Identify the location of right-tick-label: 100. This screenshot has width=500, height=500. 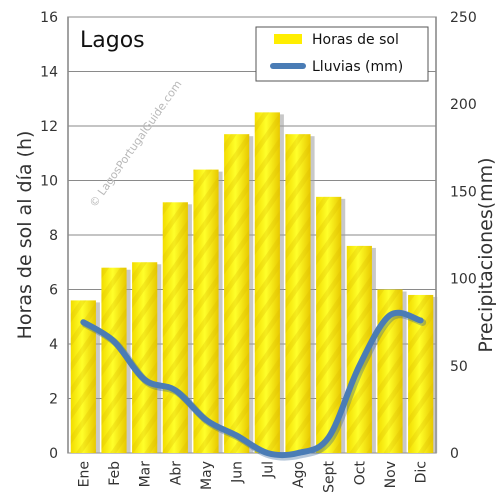
(463, 280).